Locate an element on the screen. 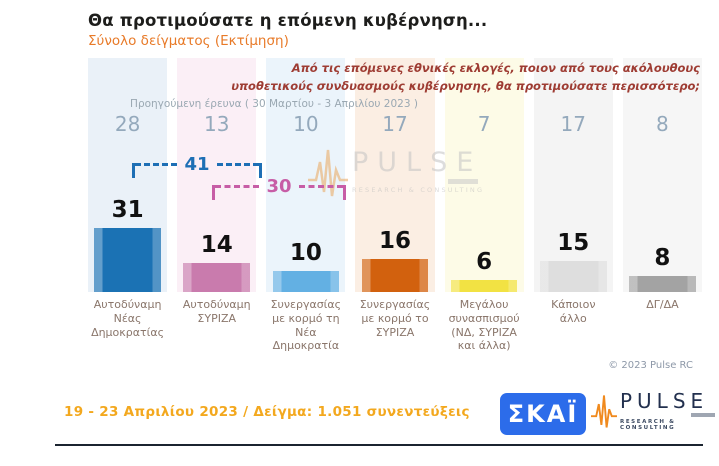 The width and height of the screenshot is (719, 466). current-value: 16 is located at coordinates (394, 241).